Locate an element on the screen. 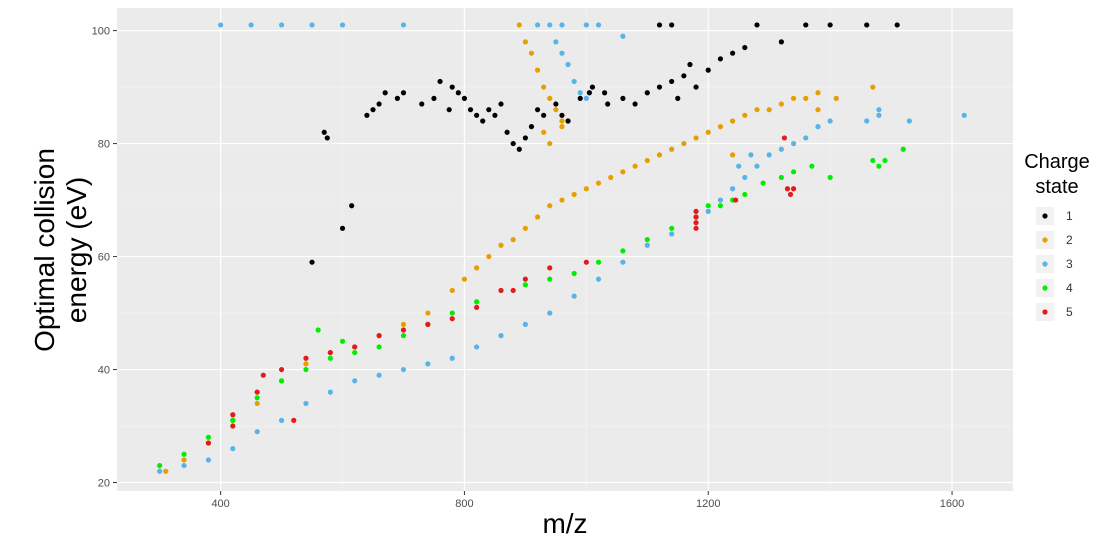 Image resolution: width=1095 pixels, height=536 pixels. y-axis-title-line: Optimal collision is located at coordinates (44, 250).